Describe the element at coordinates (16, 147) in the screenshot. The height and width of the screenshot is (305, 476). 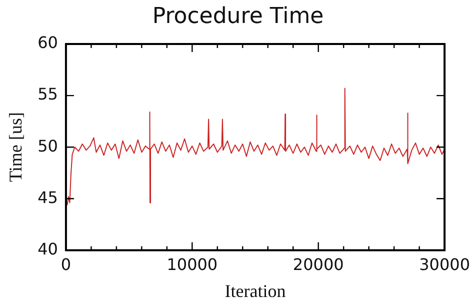
I see `y-axis-title: Time [us]` at that location.